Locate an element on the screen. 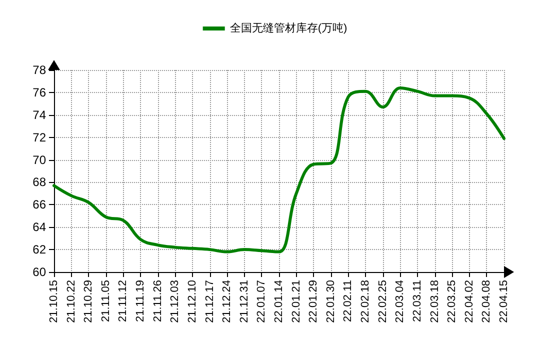 The width and height of the screenshot is (550, 350). x-tick-label: 22.03.04 is located at coordinates (400, 301).